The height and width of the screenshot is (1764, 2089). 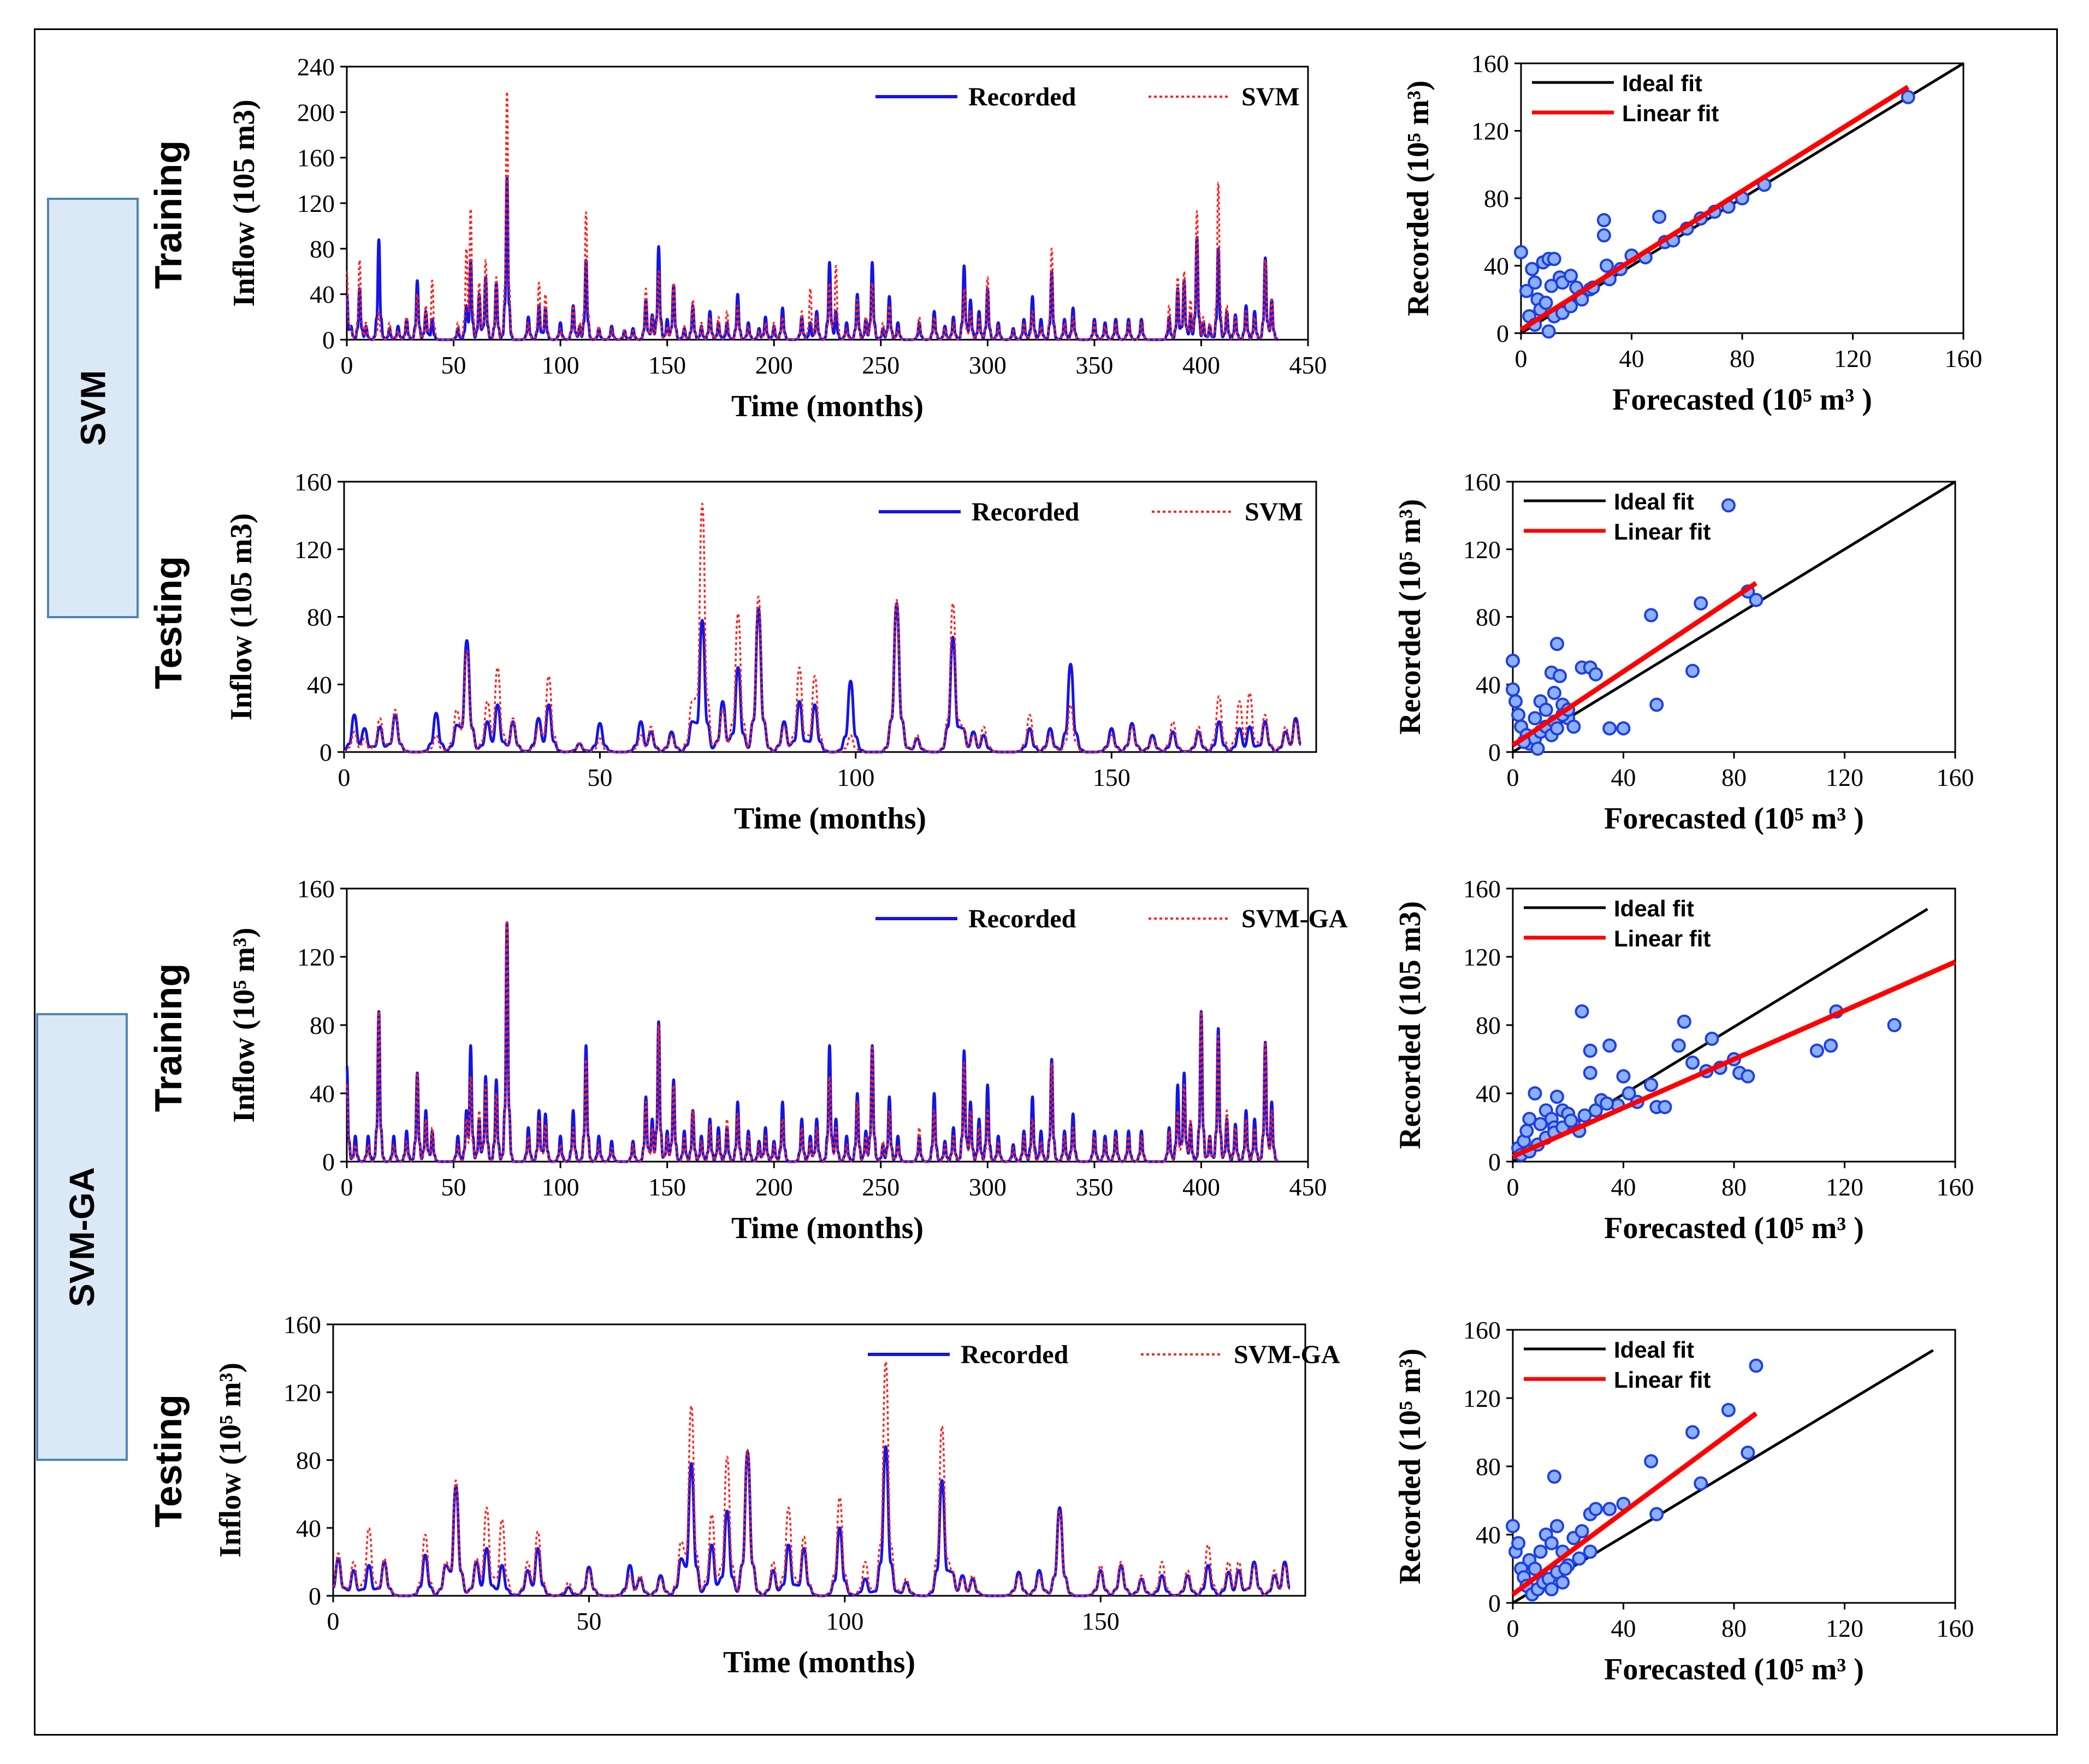 I want to click on sc4-x-tick-label: 120, so click(x=1844, y=1628).